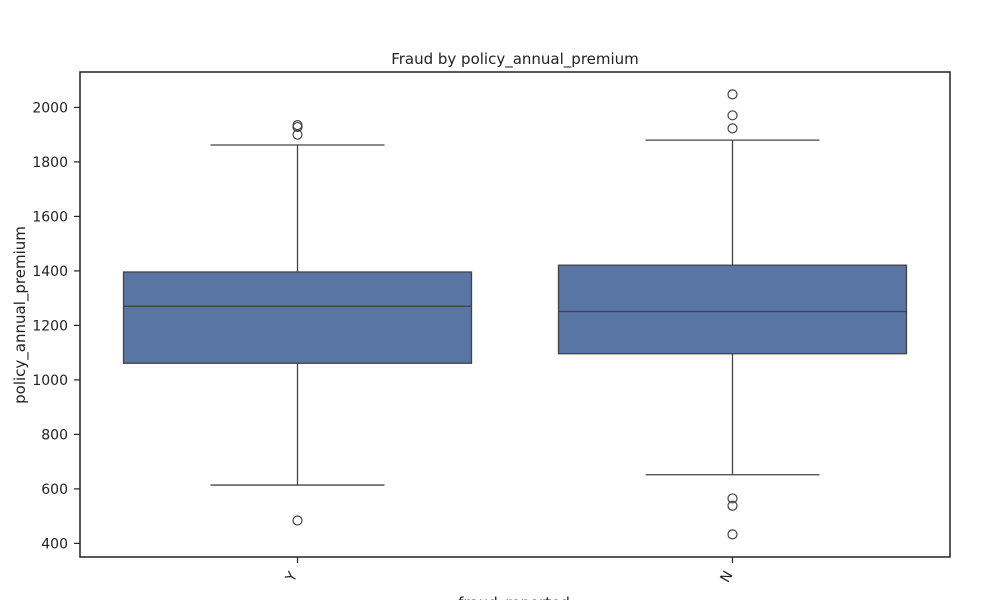  I want to click on y-tick-label: 1200, so click(50, 326).